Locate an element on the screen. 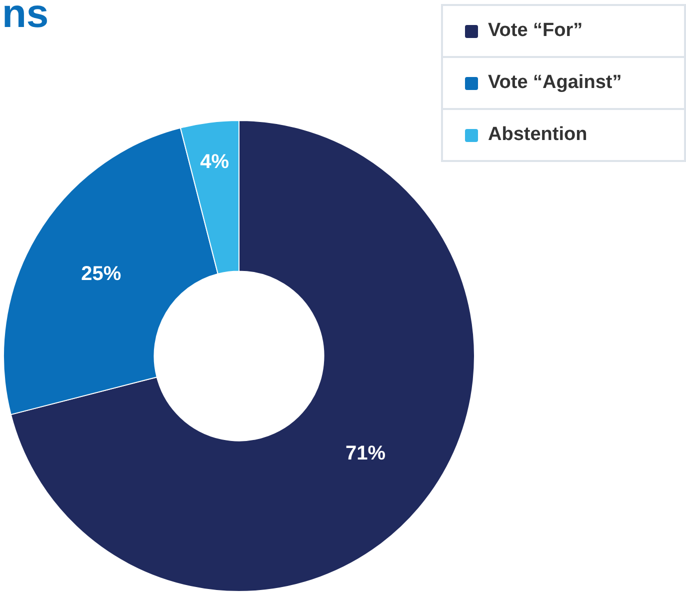 Image resolution: width=686 pixels, height=592 pixels. data-label: 71% is located at coordinates (366, 453).